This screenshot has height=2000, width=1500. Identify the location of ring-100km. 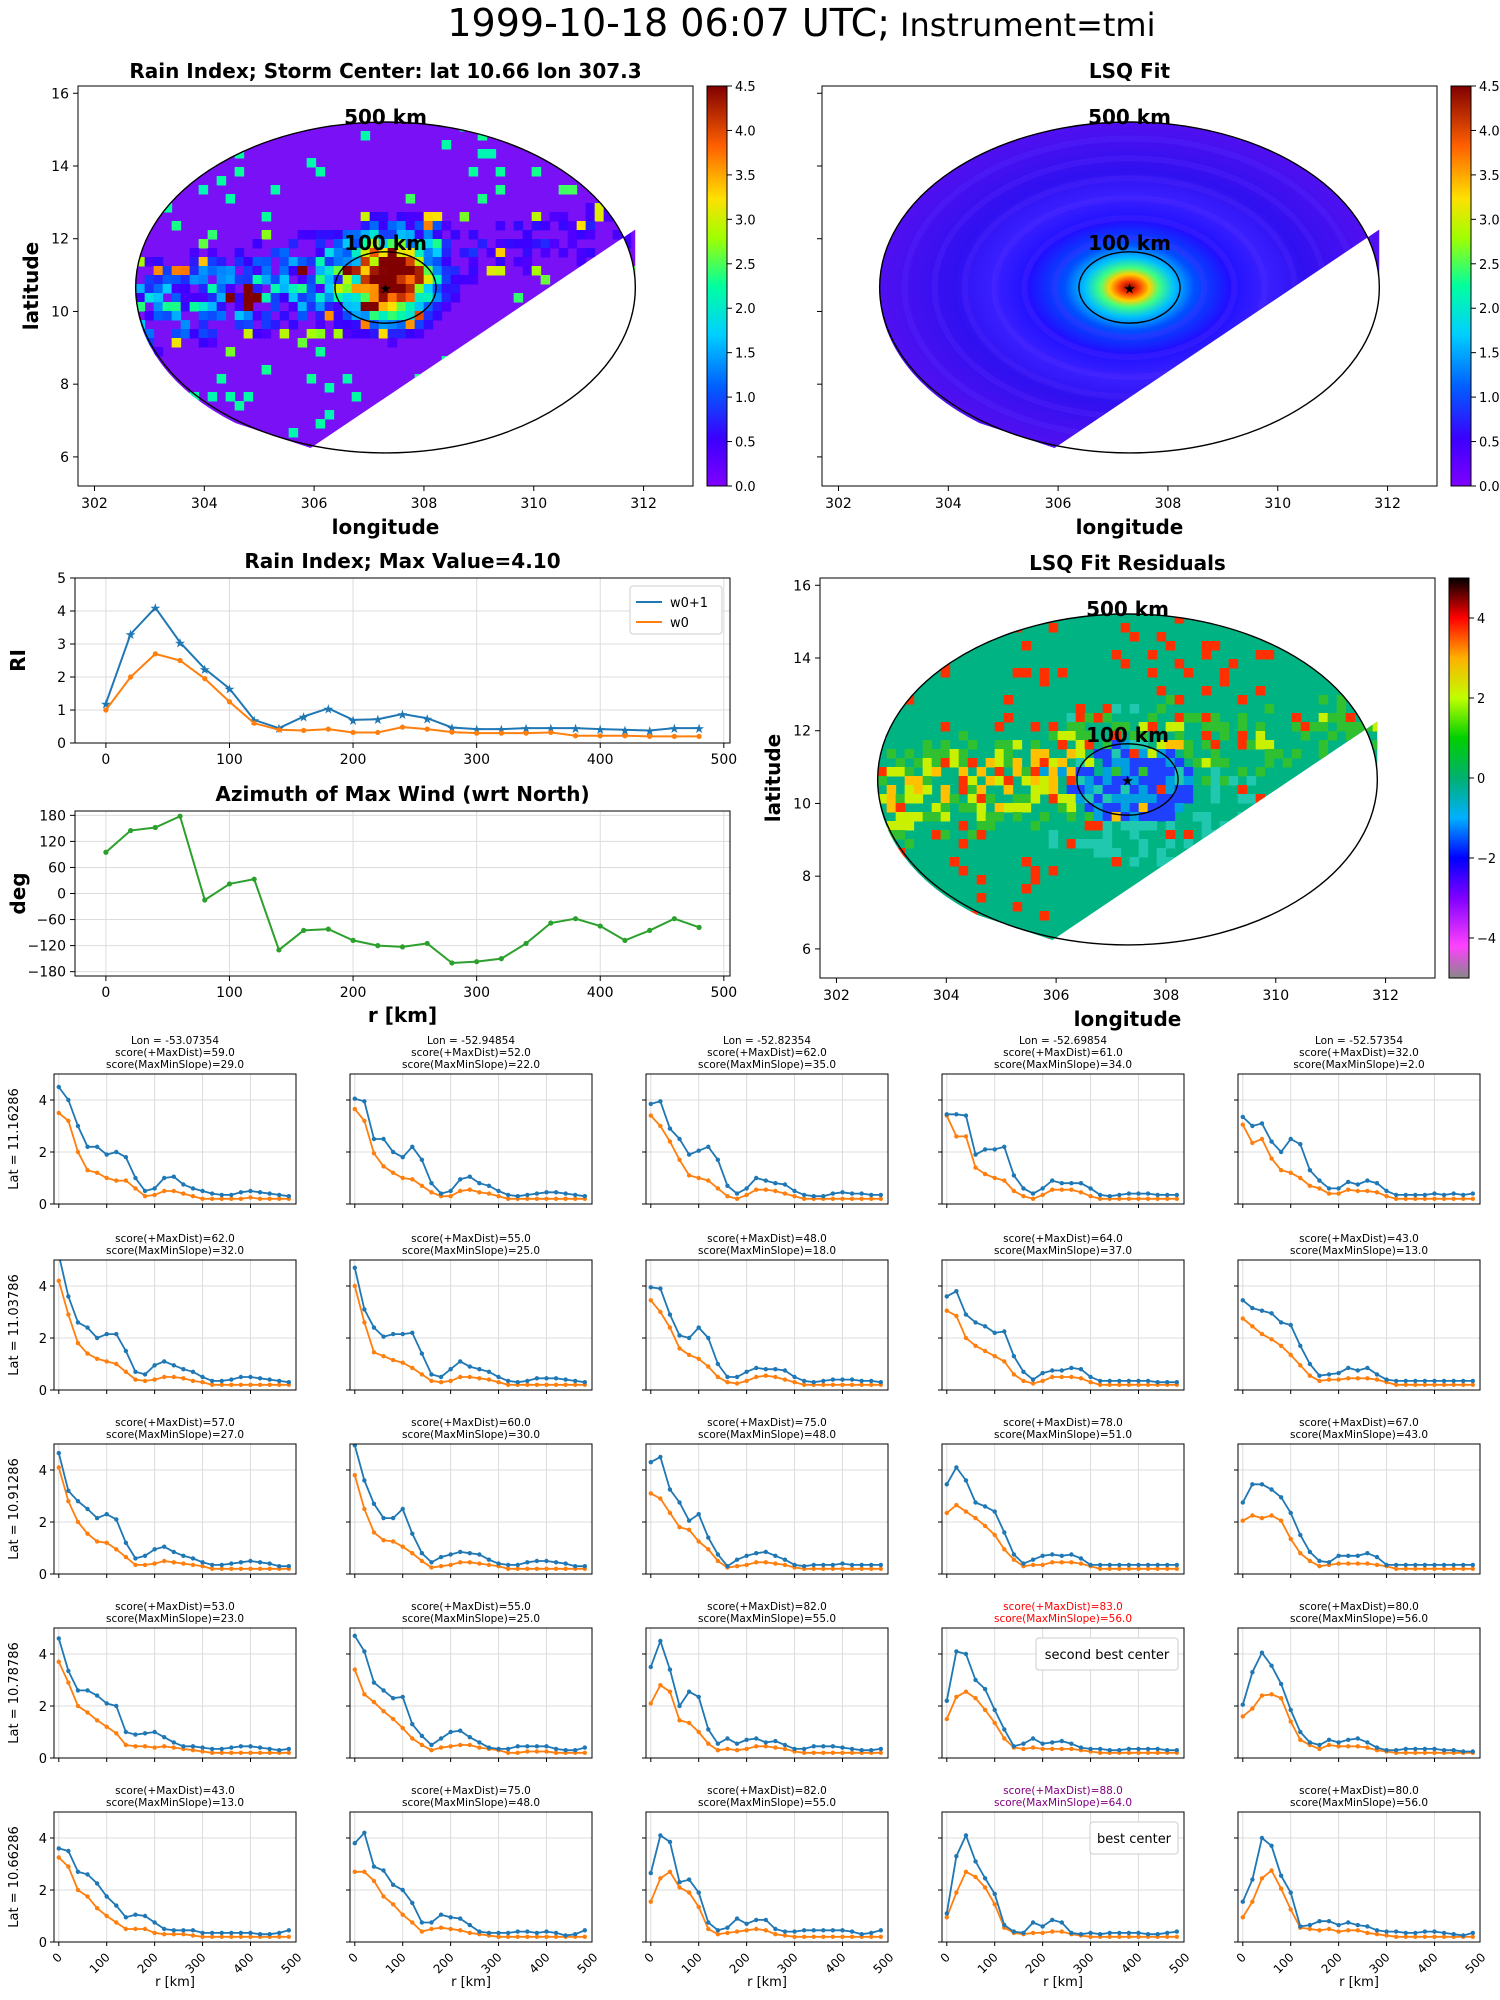
(1127, 779).